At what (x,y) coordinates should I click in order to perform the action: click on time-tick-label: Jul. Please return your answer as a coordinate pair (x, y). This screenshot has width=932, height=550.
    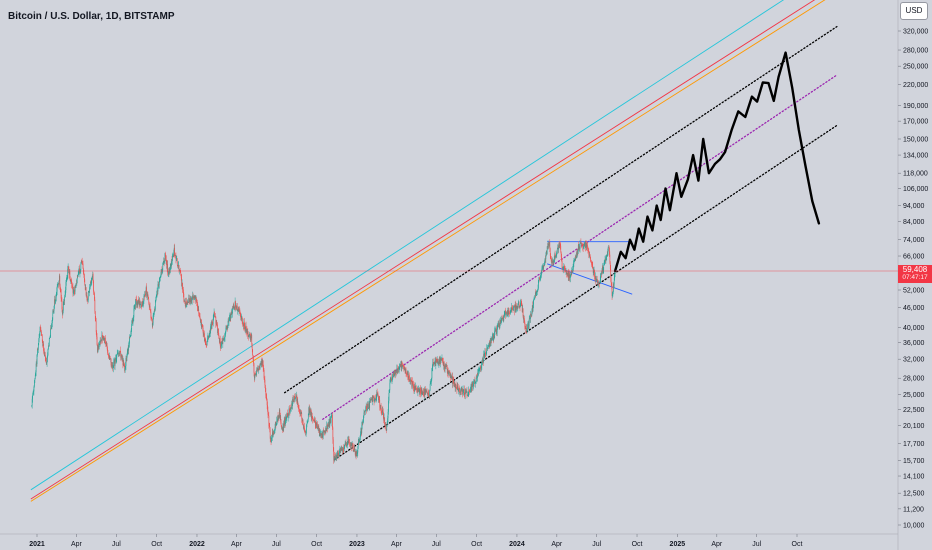
    Looking at the image, I should click on (116, 544).